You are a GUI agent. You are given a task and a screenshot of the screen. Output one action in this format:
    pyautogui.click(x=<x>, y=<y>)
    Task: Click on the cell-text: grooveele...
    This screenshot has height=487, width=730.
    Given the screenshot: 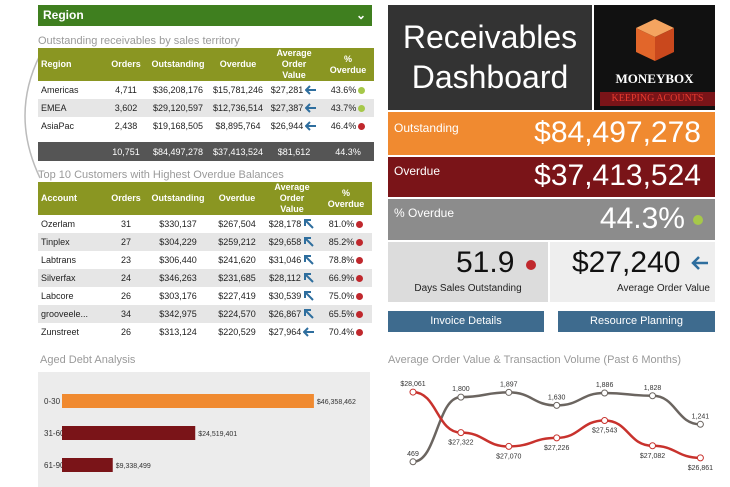 What is the action you would take?
    pyautogui.click(x=65, y=314)
    